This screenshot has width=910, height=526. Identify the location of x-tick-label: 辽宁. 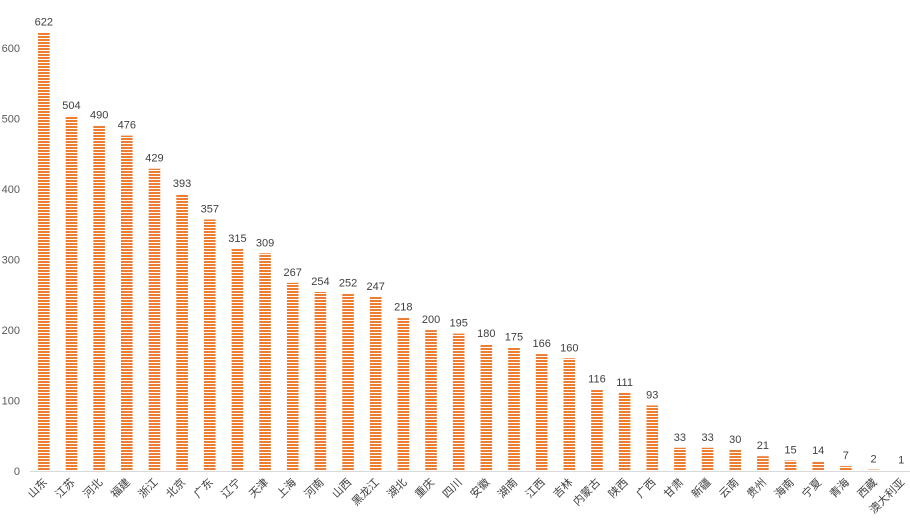
(230, 487).